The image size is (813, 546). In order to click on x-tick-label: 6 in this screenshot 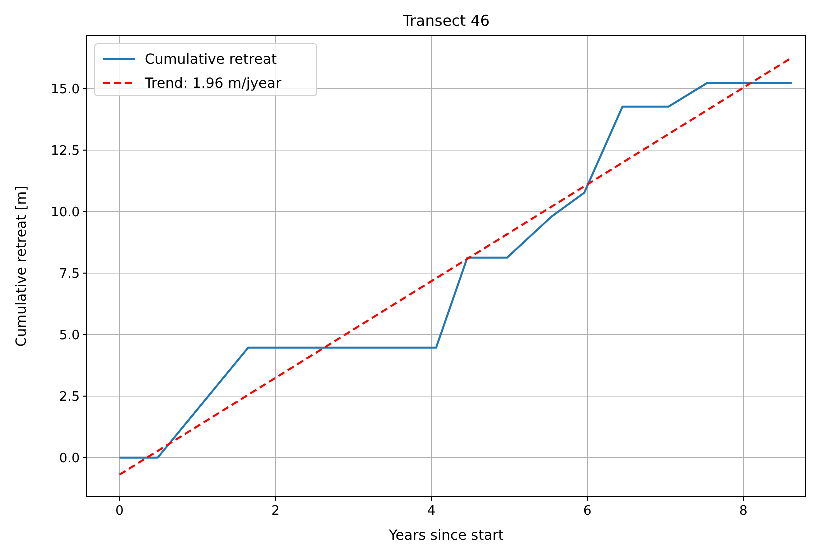, I will do `click(588, 511)`.